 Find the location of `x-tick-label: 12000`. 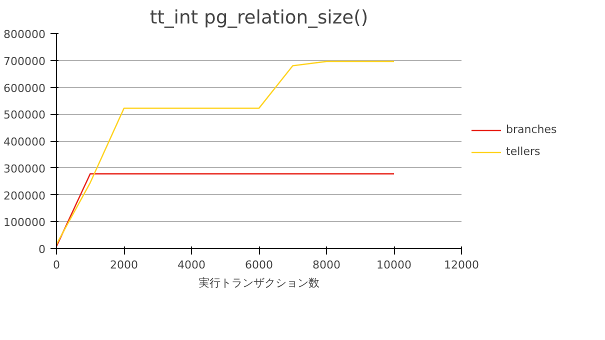

x-tick-label: 12000 is located at coordinates (462, 265).